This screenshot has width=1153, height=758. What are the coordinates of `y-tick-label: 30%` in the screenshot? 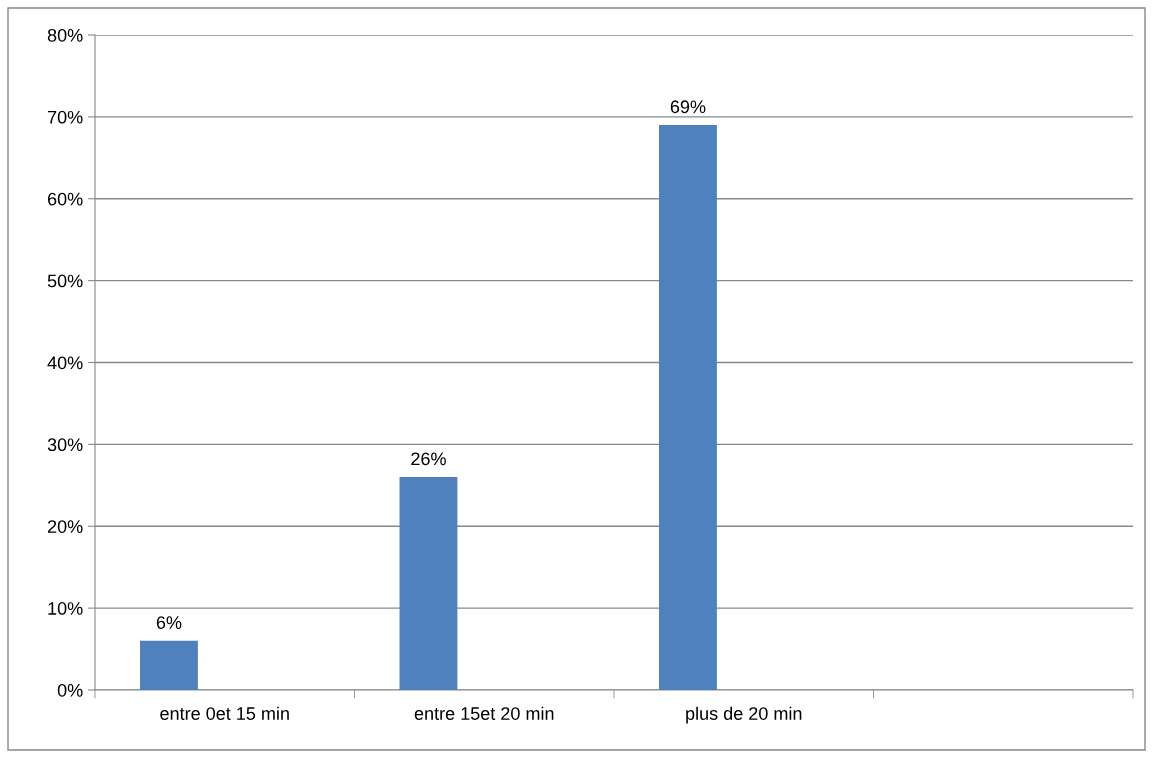 It's located at (65, 445).